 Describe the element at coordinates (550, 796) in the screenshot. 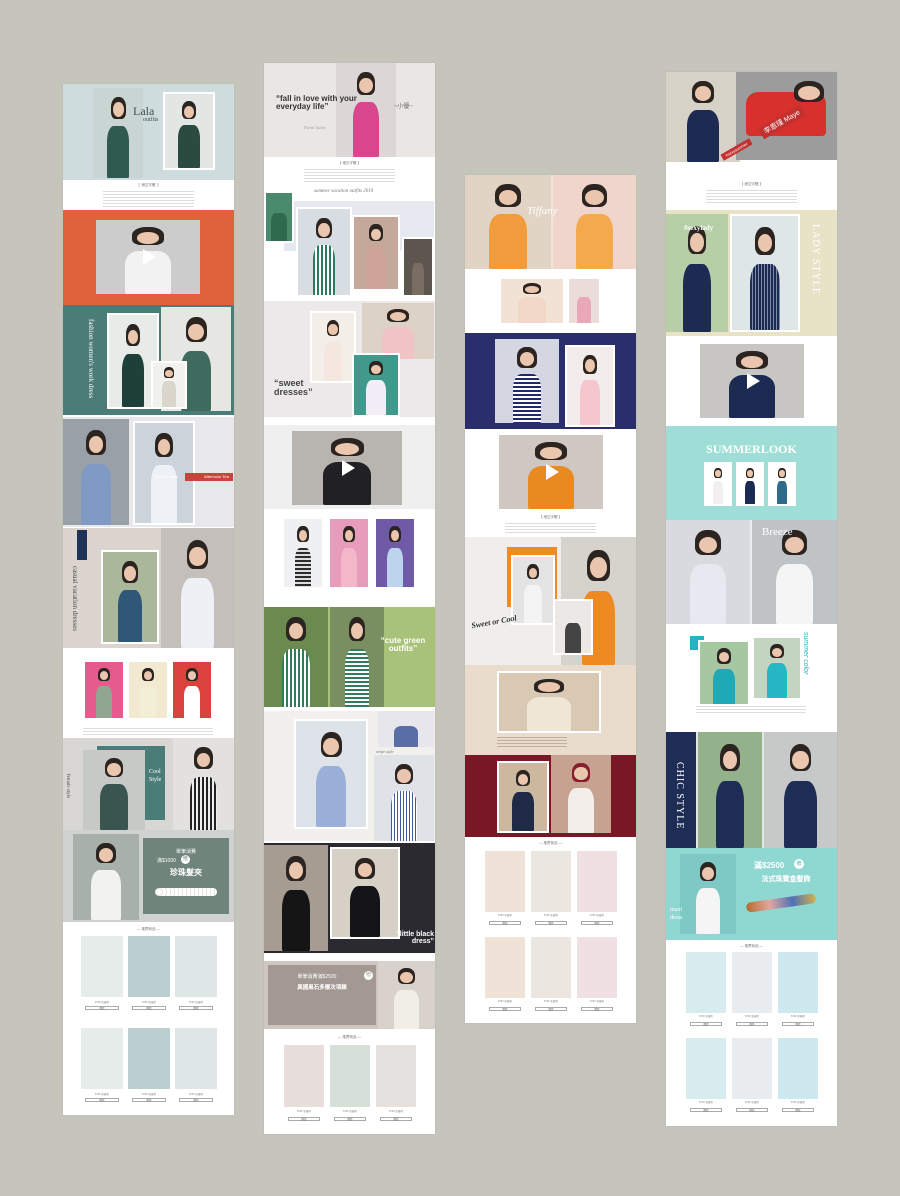

I see `burgundy-section` at that location.